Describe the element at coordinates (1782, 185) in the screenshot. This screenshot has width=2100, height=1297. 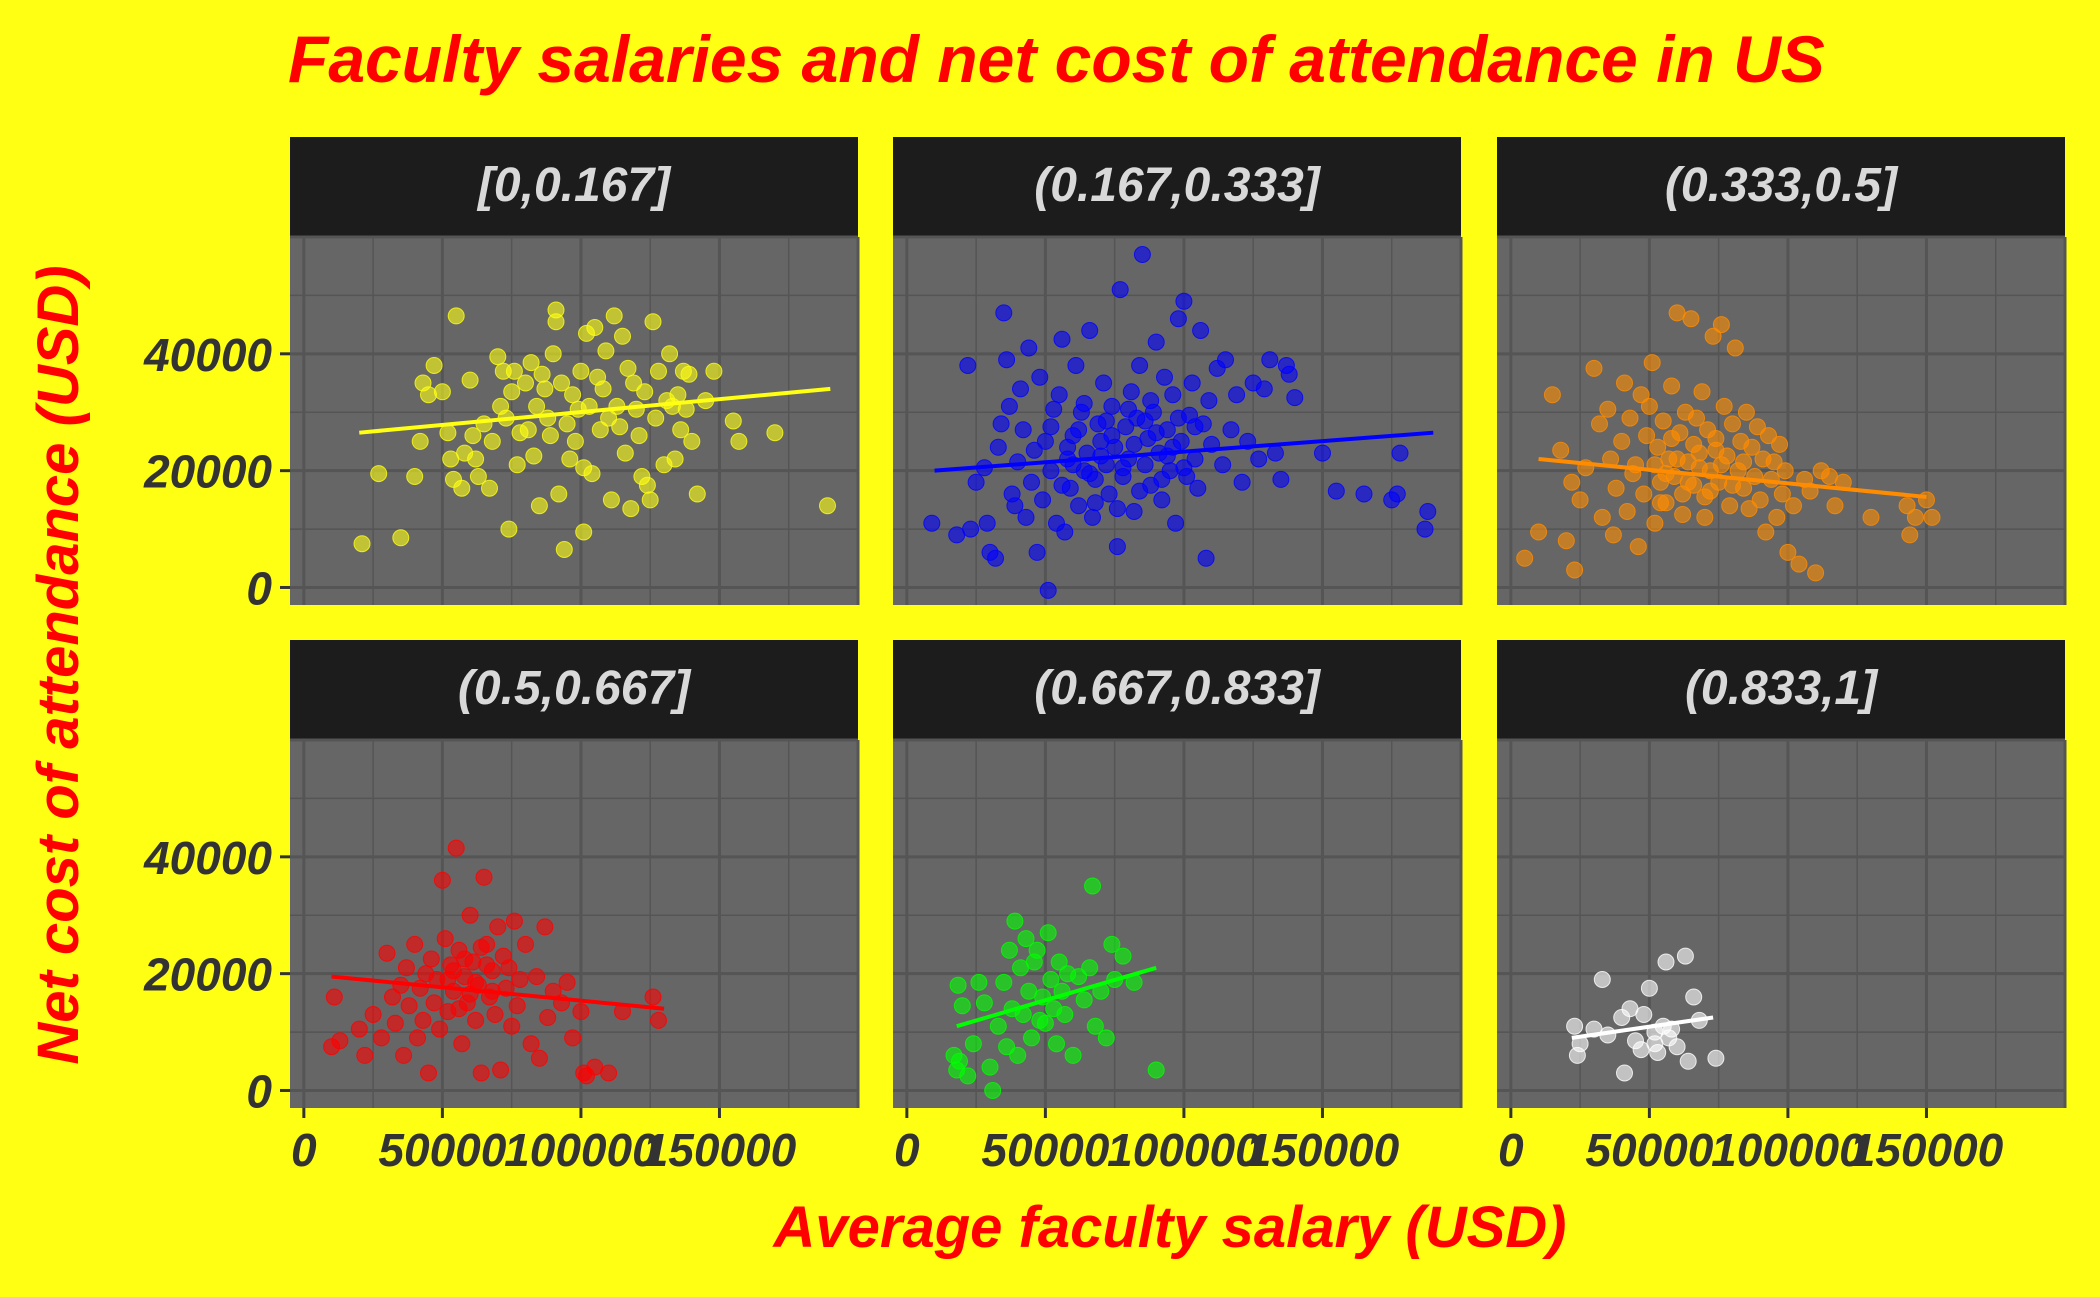
I see `facet-strip-label: (0.333,0.5]` at that location.